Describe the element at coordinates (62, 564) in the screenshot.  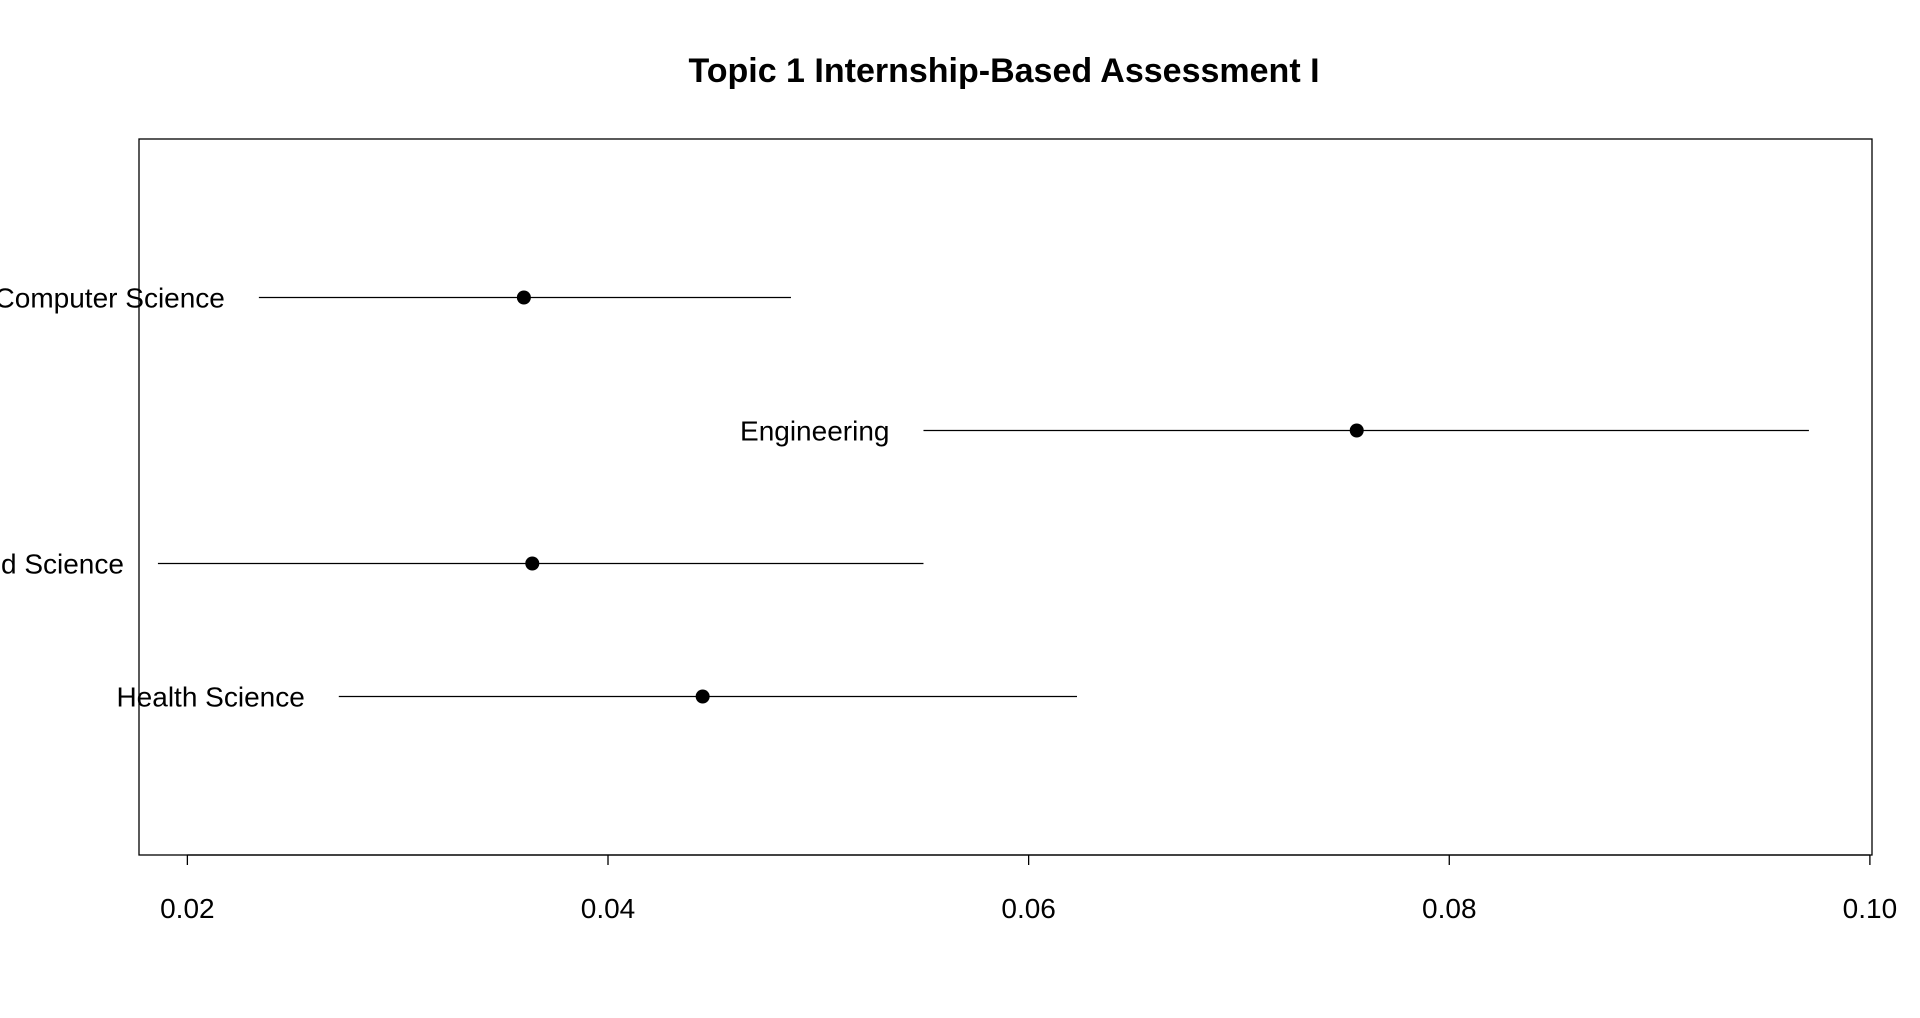
I see `row-label: Food Science` at that location.